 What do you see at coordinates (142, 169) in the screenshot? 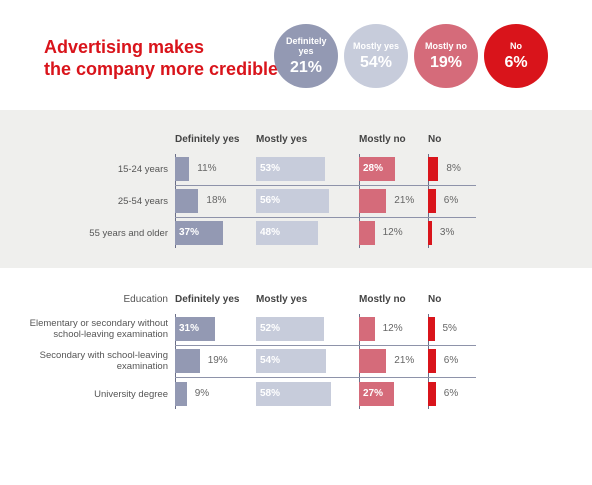
I see `row-label: 15-24 years` at bounding box center [142, 169].